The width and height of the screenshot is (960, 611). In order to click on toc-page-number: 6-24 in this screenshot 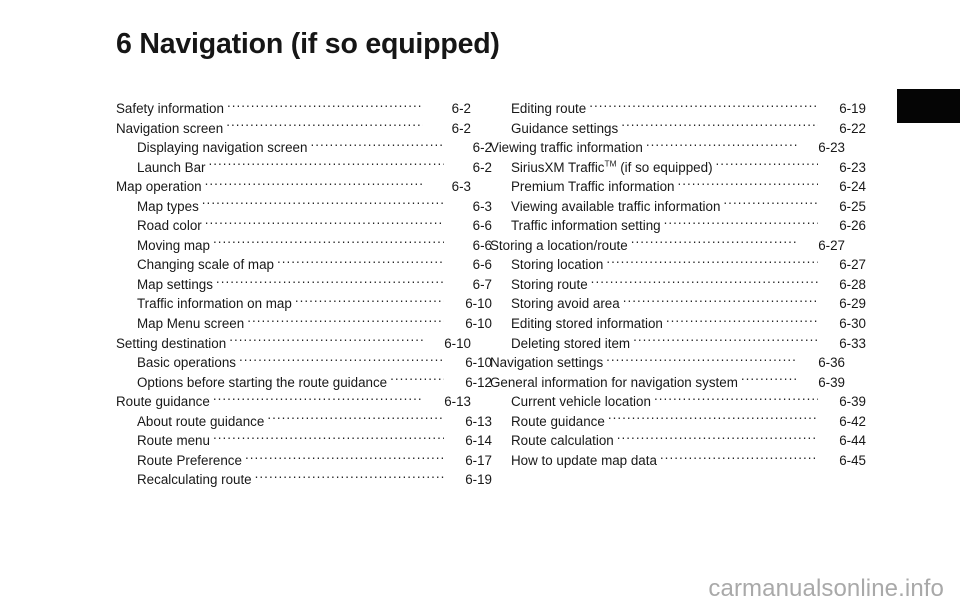, I will do `click(852, 187)`.